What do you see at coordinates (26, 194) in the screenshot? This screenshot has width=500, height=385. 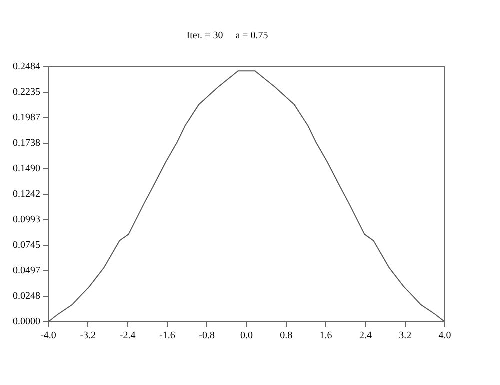 I see `y-tick-label: 0.1242` at bounding box center [26, 194].